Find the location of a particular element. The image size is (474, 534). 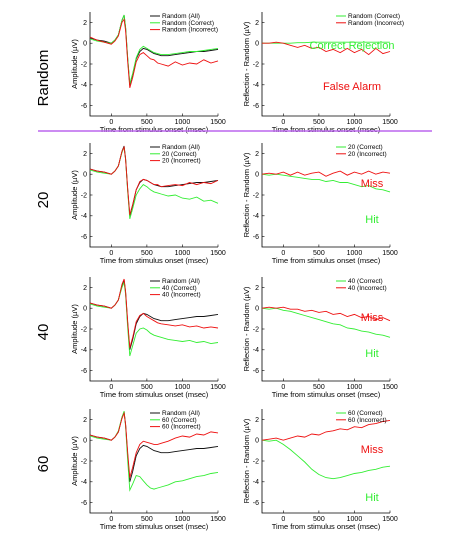

annotation-correct-rejection: Correct Rejection is located at coordinates (352, 46).